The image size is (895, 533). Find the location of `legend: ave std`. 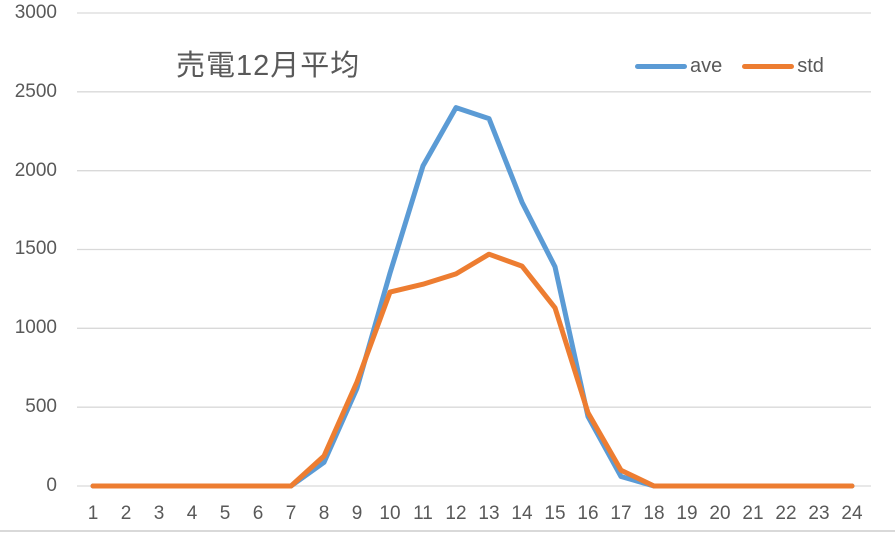

legend: ave std is located at coordinates (729, 66).